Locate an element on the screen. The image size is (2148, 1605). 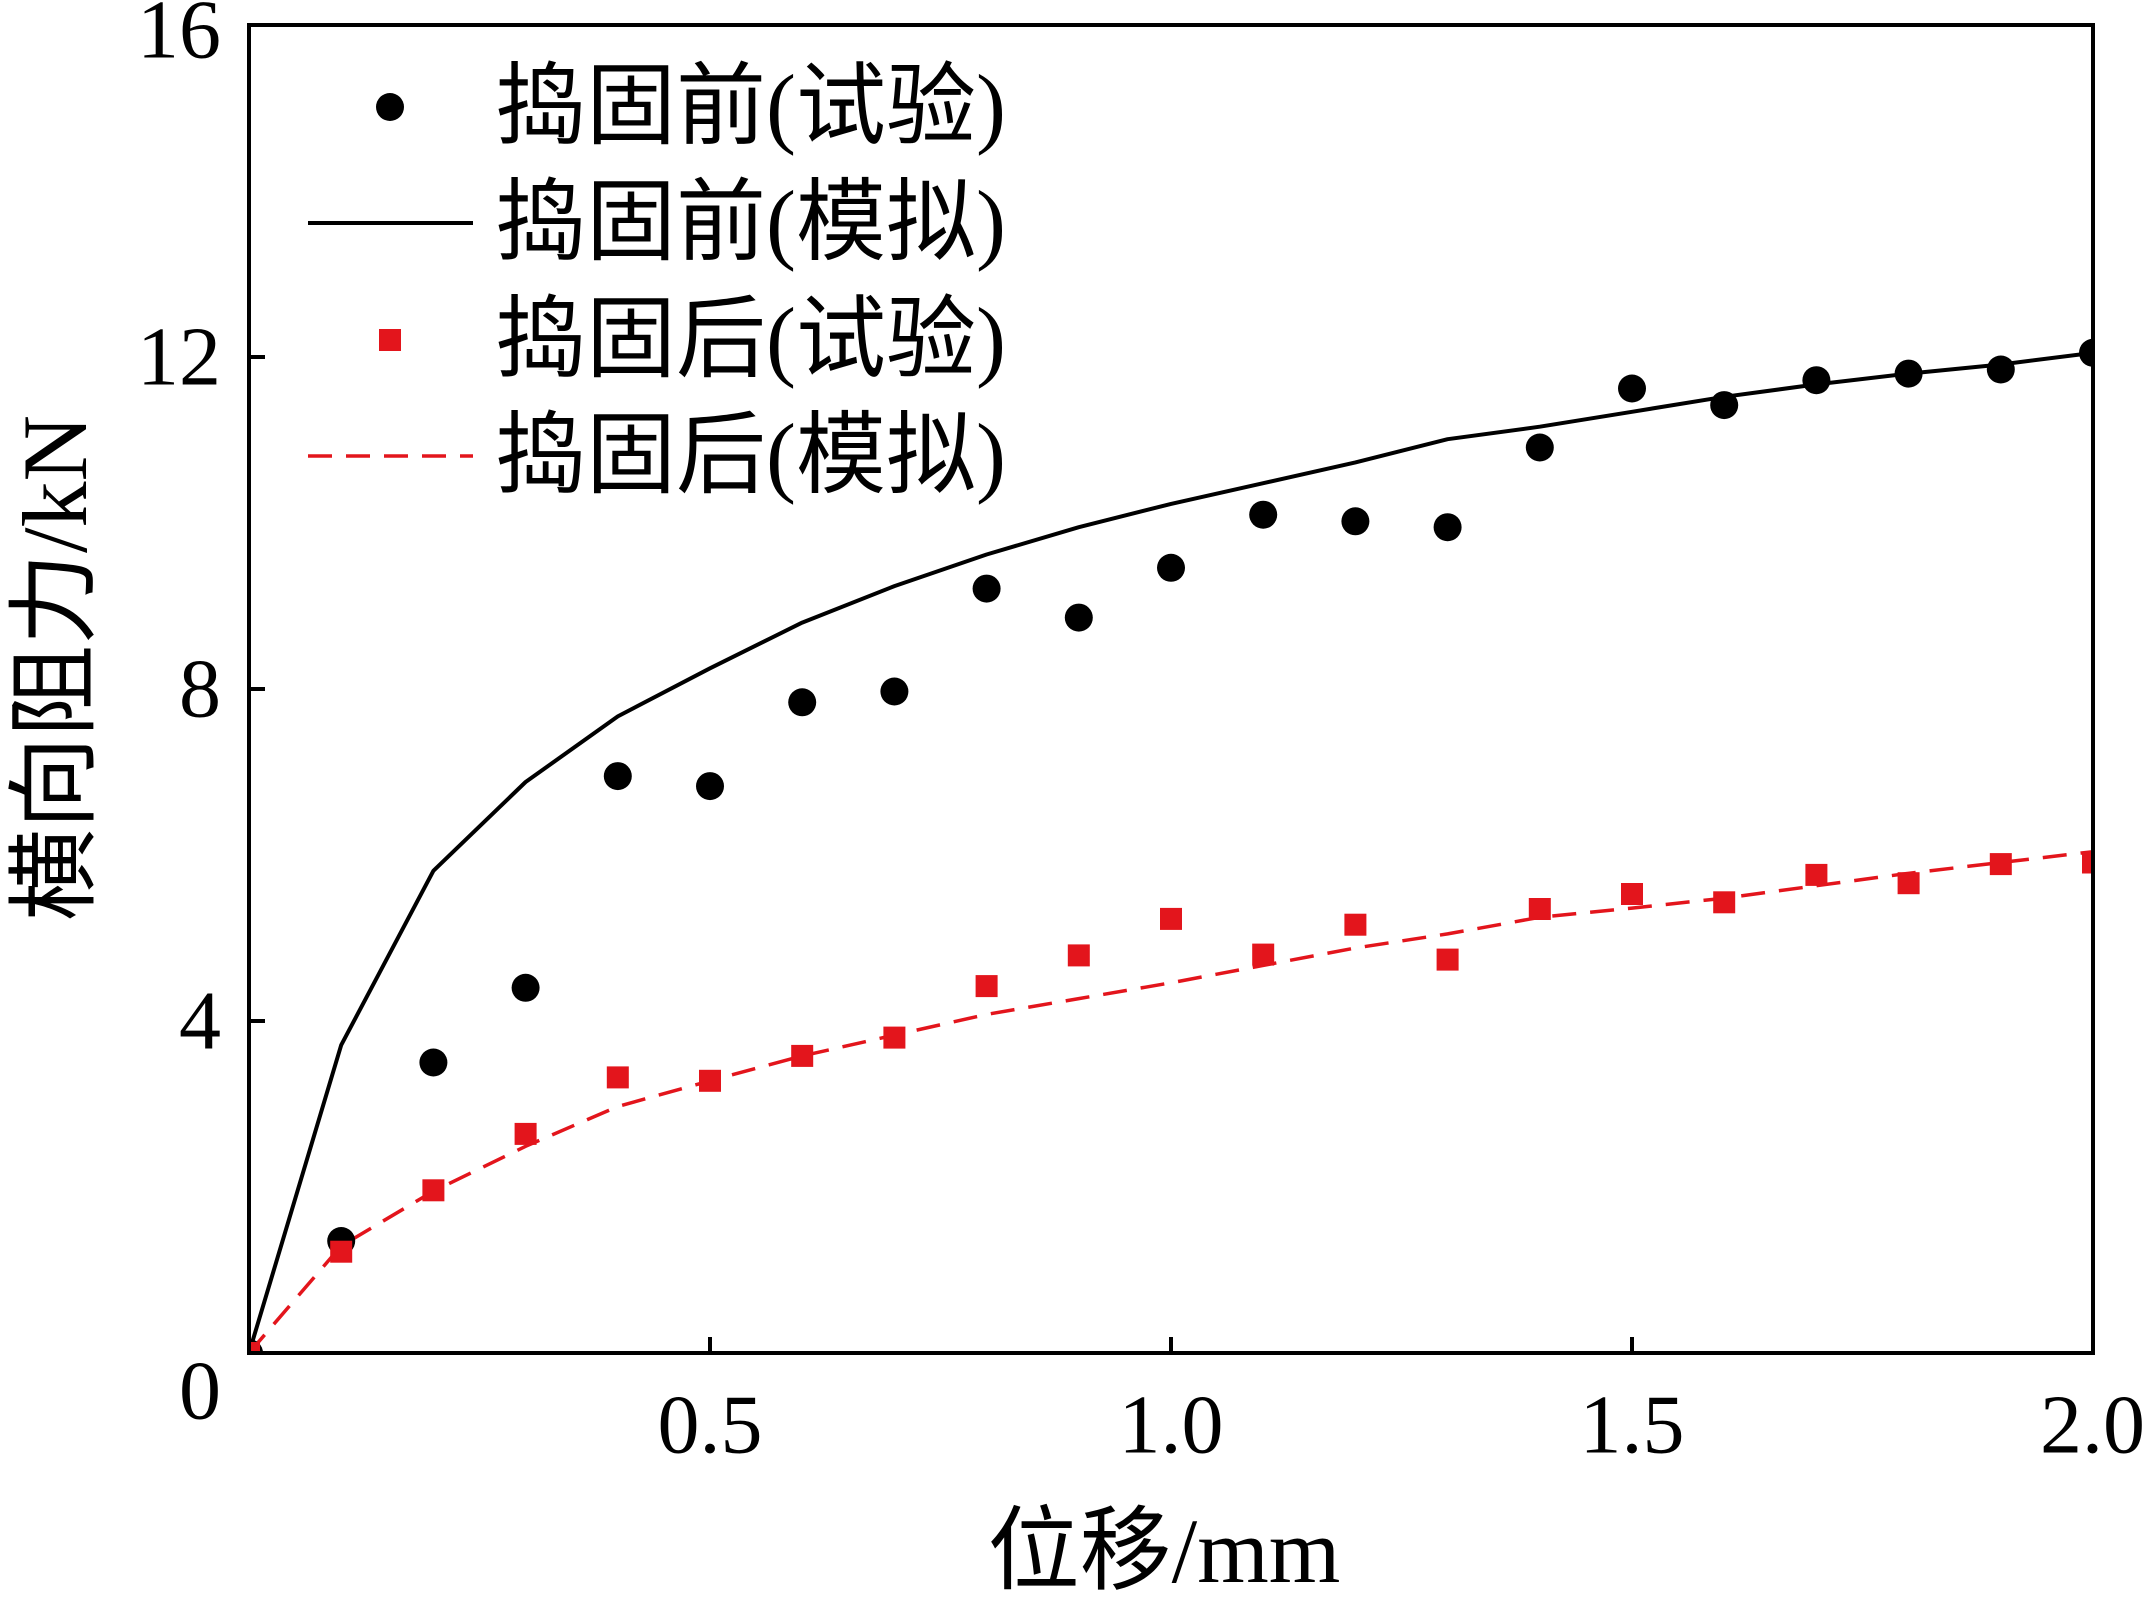
y-tick-label: 8 is located at coordinates (200, 689).